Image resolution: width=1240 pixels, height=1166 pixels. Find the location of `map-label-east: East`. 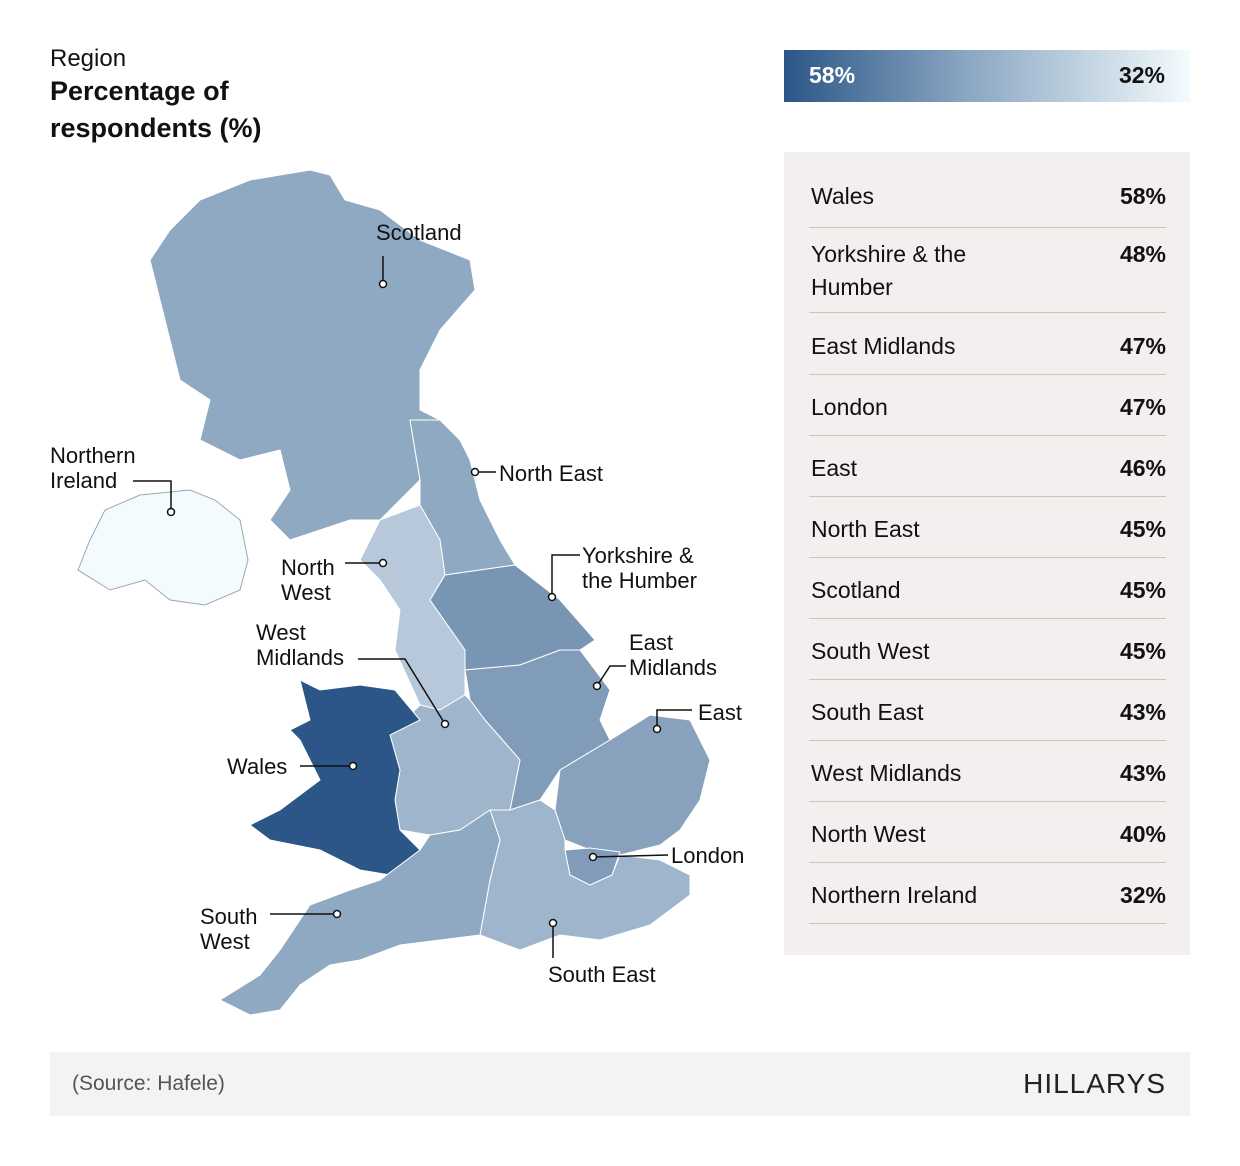

map-label-east: East is located at coordinates (720, 712).